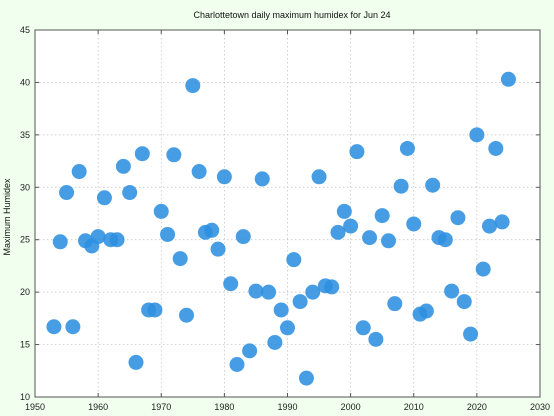 The width and height of the screenshot is (554, 416). Describe the element at coordinates (25, 30) in the screenshot. I see `y-tick-label: 45` at that location.